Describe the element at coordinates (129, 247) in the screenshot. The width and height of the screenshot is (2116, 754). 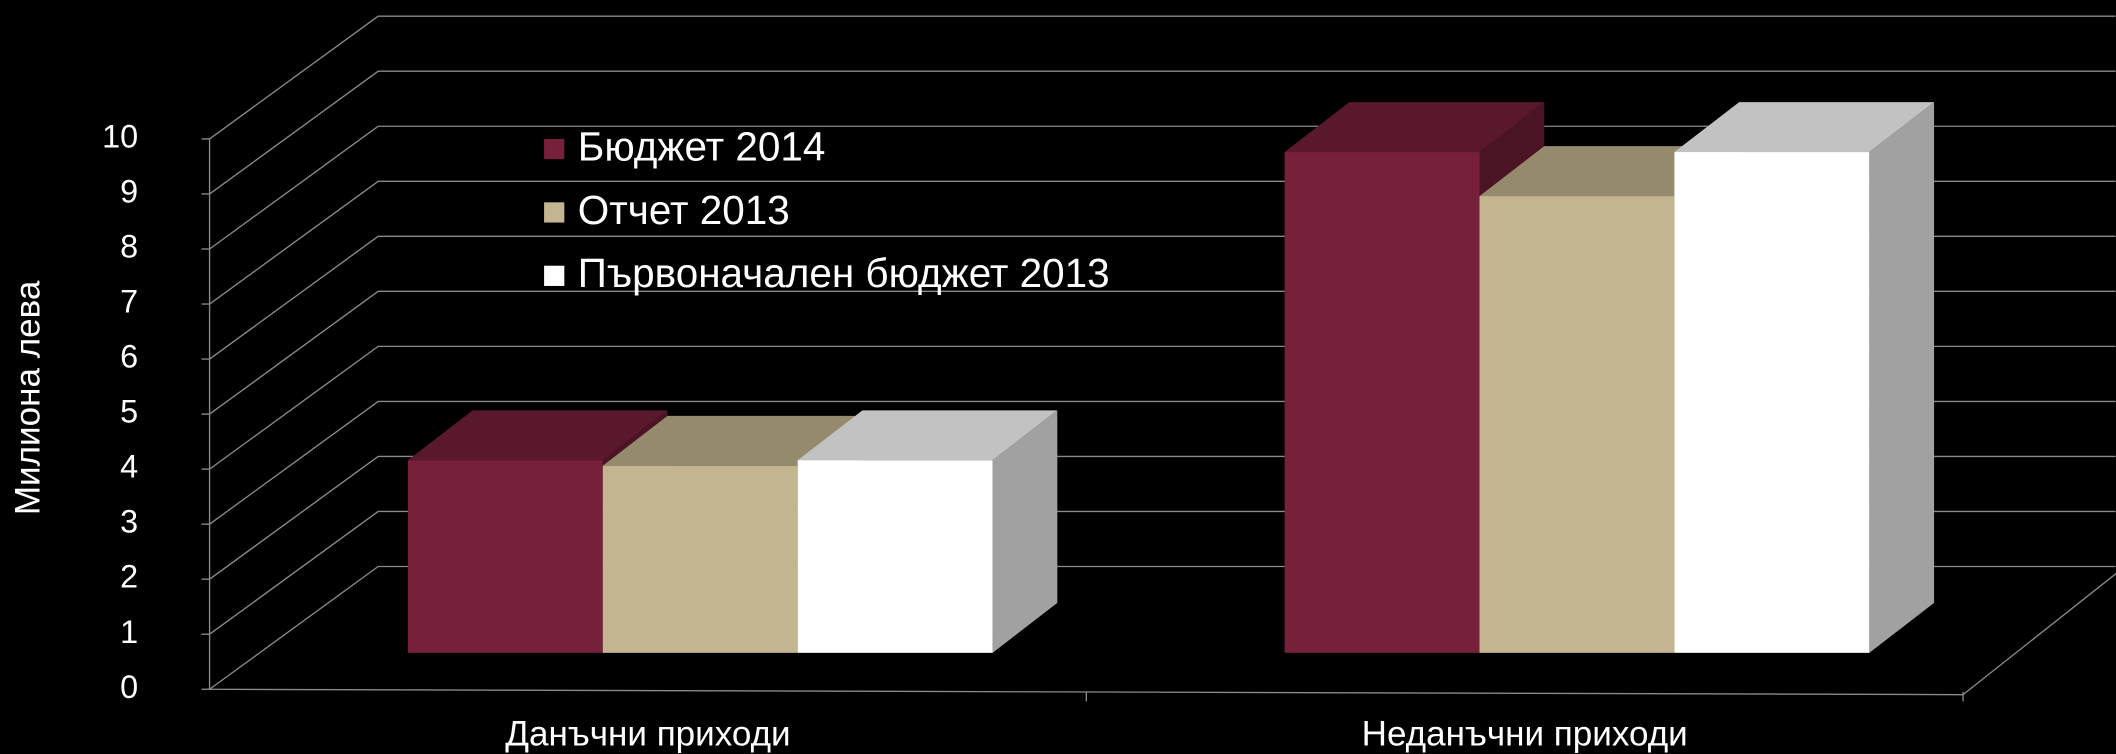
I see `y-tick-label: 8` at that location.